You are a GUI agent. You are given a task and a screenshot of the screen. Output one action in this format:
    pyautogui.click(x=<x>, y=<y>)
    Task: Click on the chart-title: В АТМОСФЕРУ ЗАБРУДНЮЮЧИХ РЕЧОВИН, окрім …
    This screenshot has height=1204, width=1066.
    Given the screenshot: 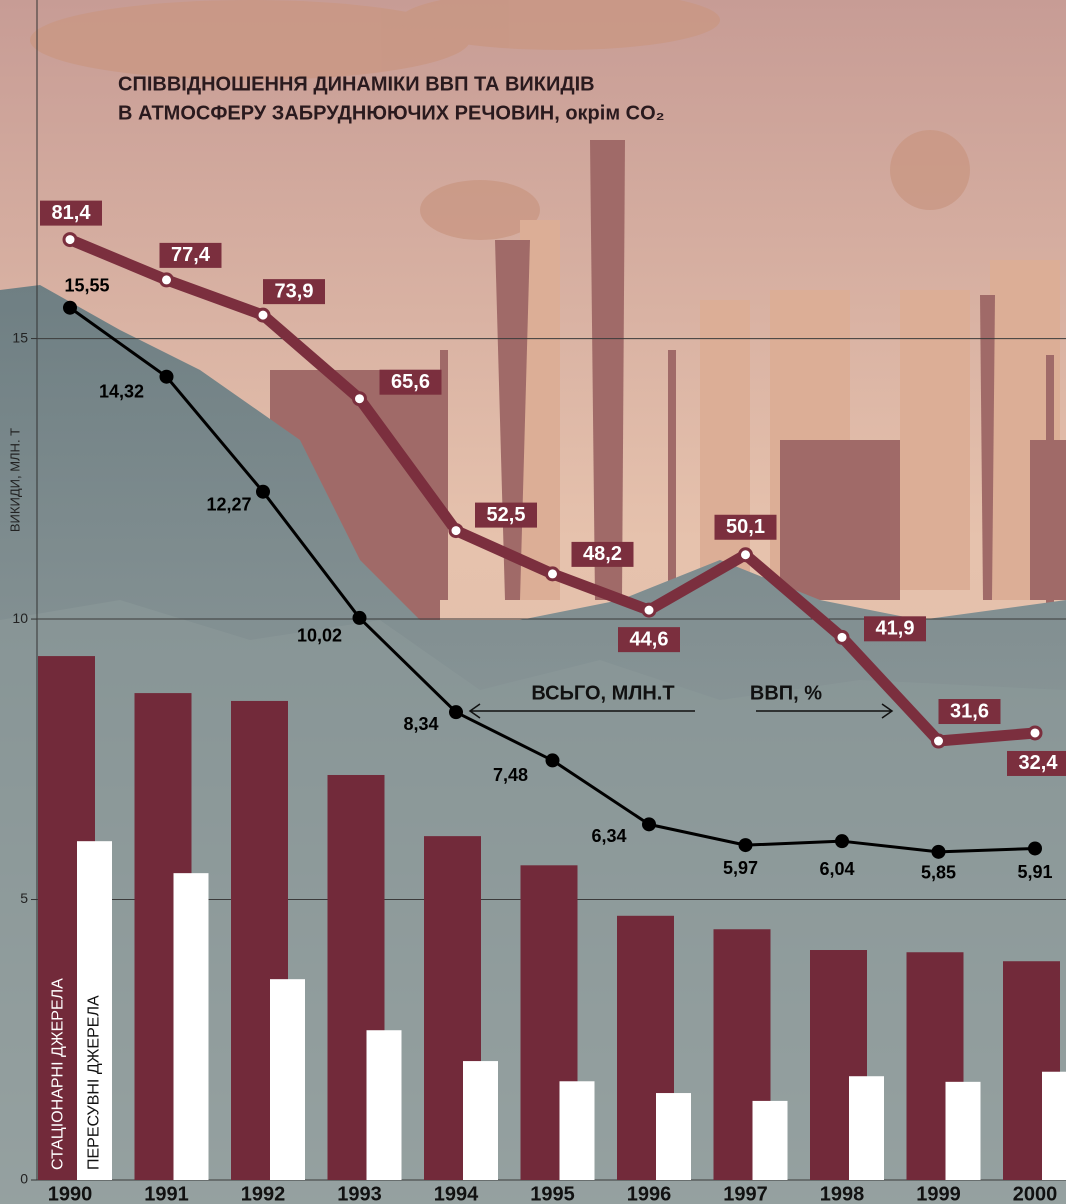 What is the action you would take?
    pyautogui.click(x=391, y=113)
    